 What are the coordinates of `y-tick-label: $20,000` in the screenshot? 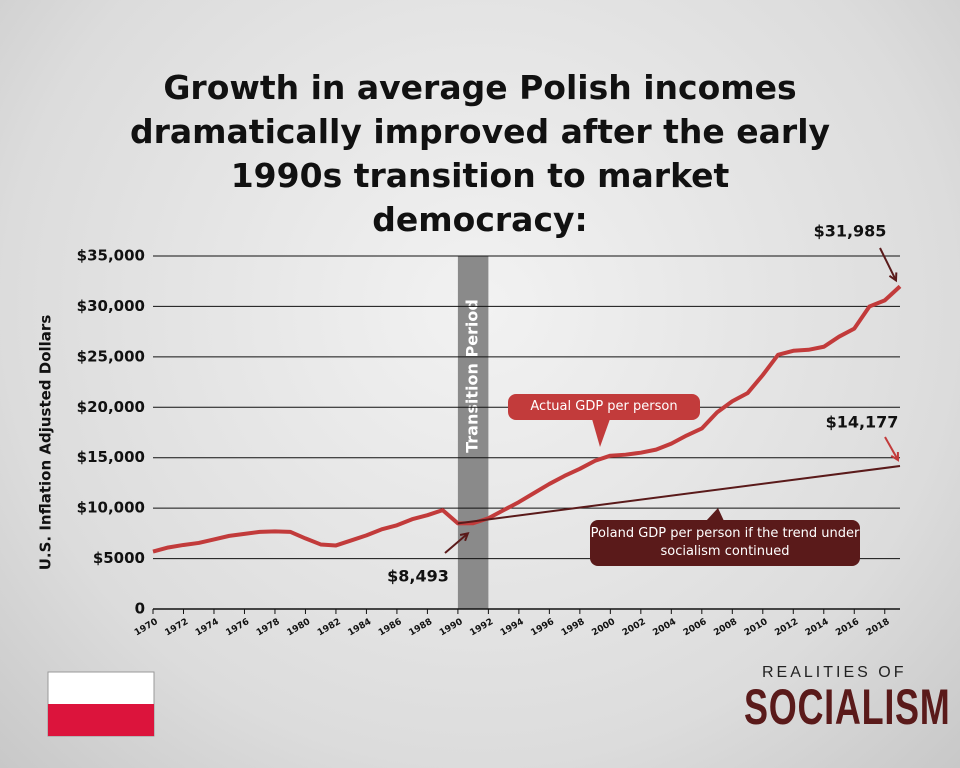 It's located at (111, 407).